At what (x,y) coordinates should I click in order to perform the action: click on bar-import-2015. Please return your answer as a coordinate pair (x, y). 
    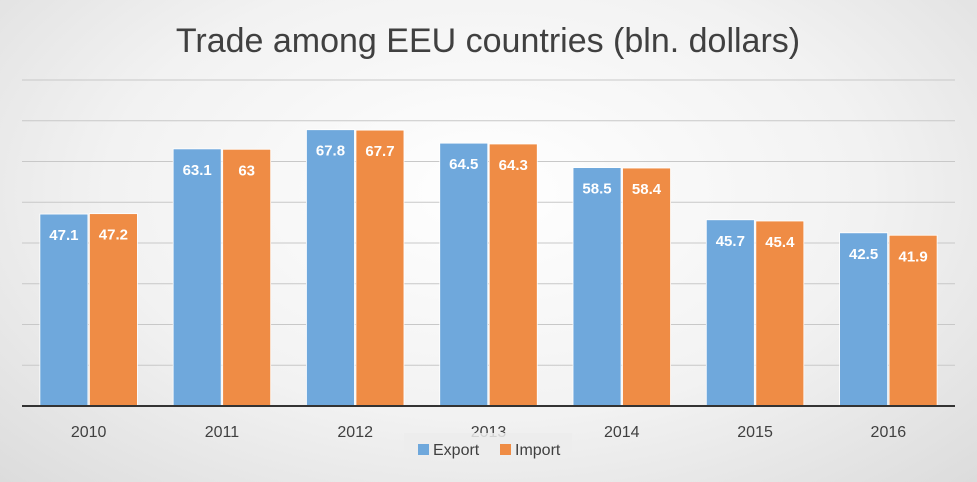
    Looking at the image, I should click on (780, 313).